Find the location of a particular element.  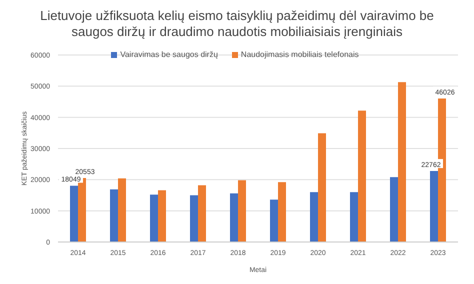

legend-label: Vairavimas be saugos diržų is located at coordinates (168, 54).